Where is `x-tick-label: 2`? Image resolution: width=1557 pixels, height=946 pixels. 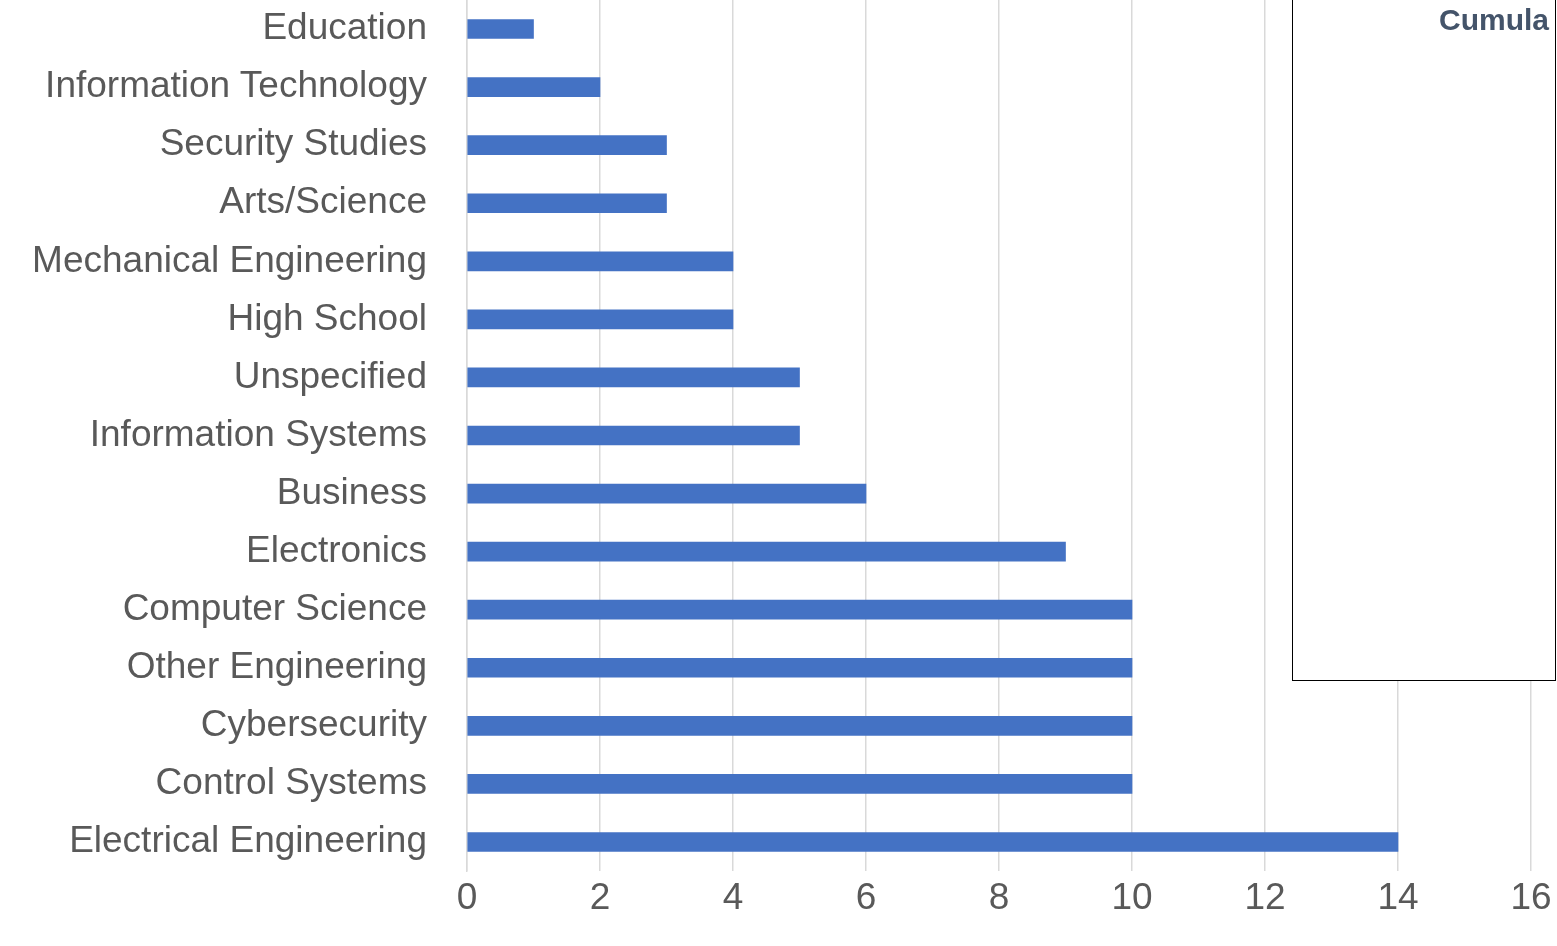 x-tick-label: 2 is located at coordinates (600, 897).